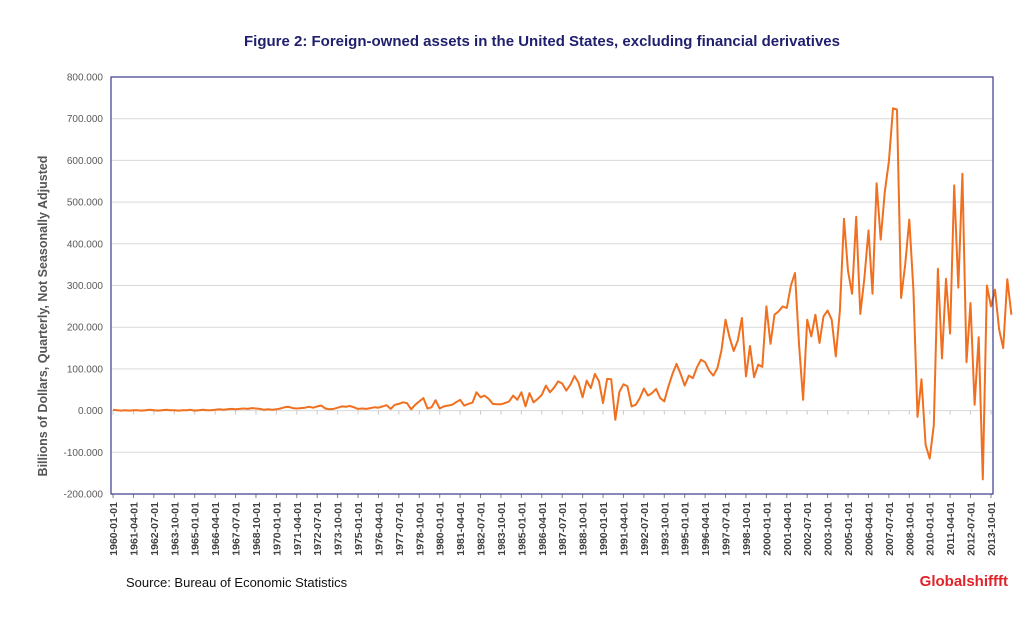 The width and height of the screenshot is (1024, 617). Describe the element at coordinates (543, 529) in the screenshot. I see `x-tick-label: 1986-04-01` at that location.